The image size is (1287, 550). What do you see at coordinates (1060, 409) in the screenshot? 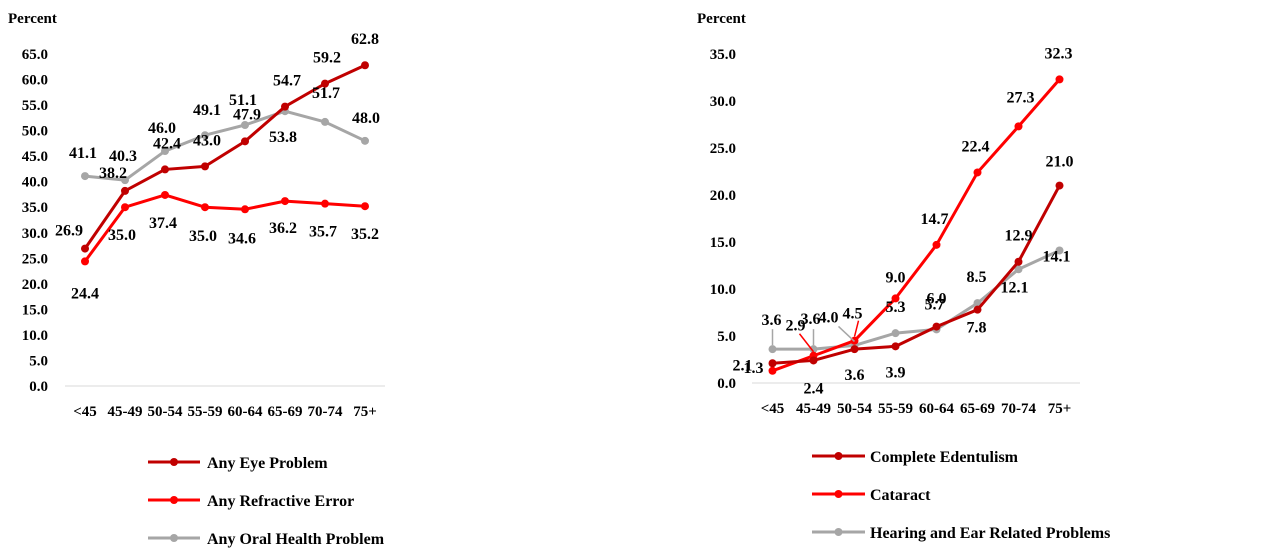
I see `x-tick-label: 75+` at bounding box center [1060, 409].